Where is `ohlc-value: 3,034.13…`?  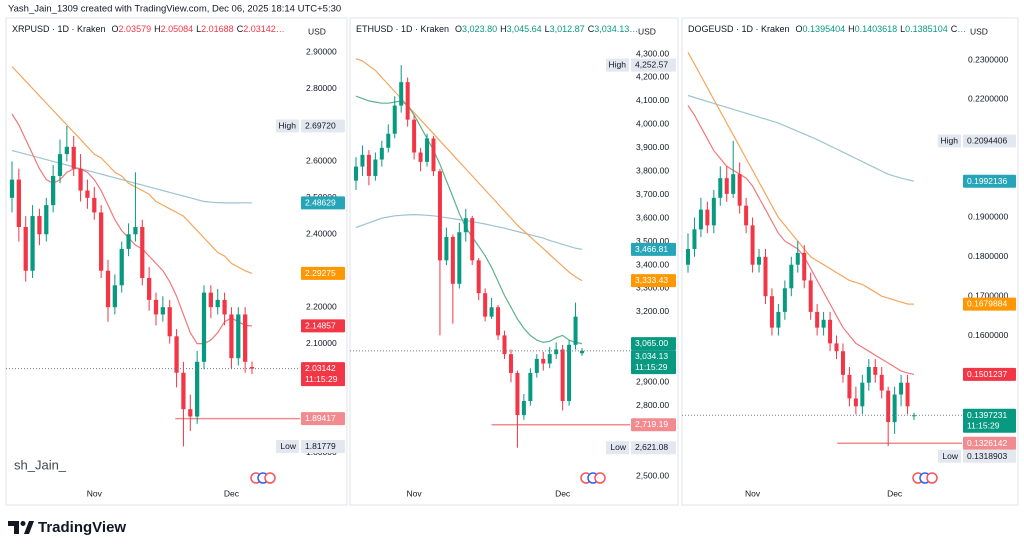 ohlc-value: 3,034.13… is located at coordinates (616, 29).